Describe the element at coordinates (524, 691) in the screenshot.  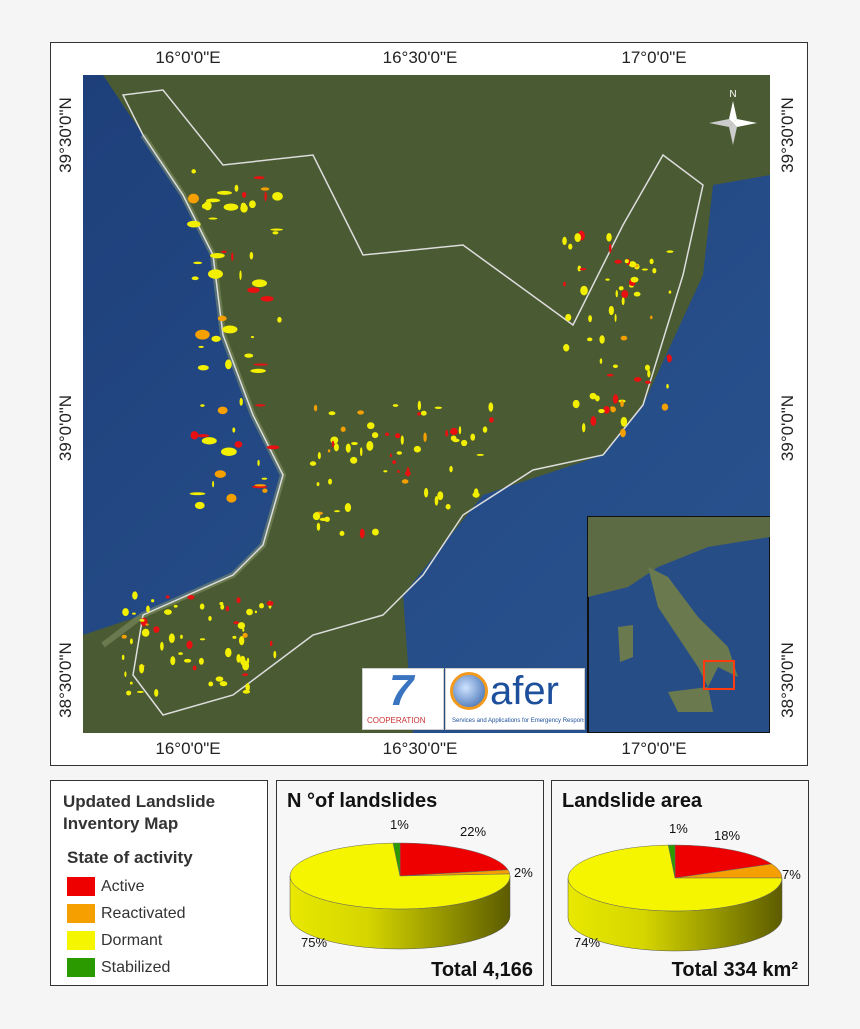
I see `safer-logo-text: afer` at that location.